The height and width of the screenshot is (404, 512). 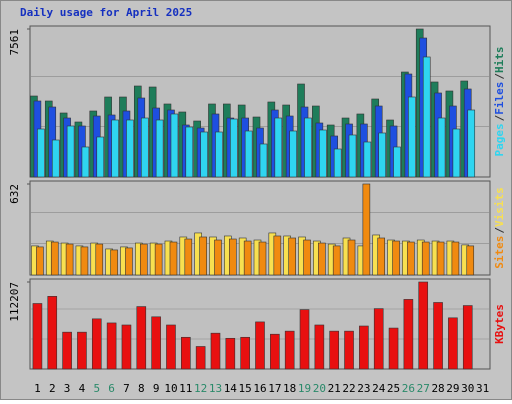 What do you see at coordinates (82, 388) in the screenshot?
I see `x-tick-label: 4` at bounding box center [82, 388].